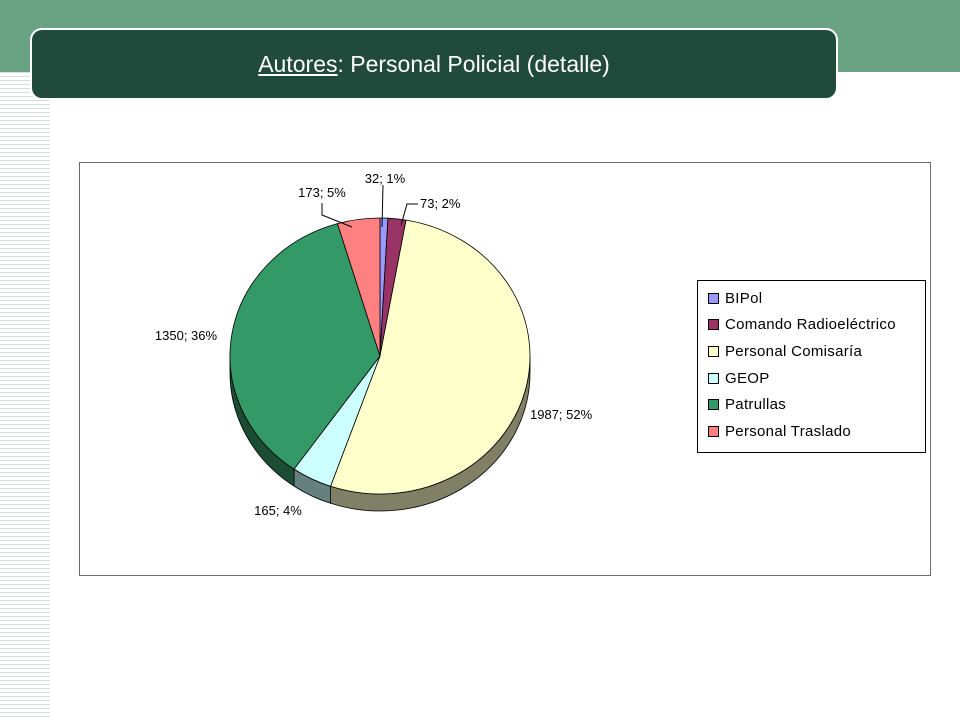 The width and height of the screenshot is (960, 720). Describe the element at coordinates (358, 287) in the screenshot. I see `pie-slice-personal-traslado` at that location.